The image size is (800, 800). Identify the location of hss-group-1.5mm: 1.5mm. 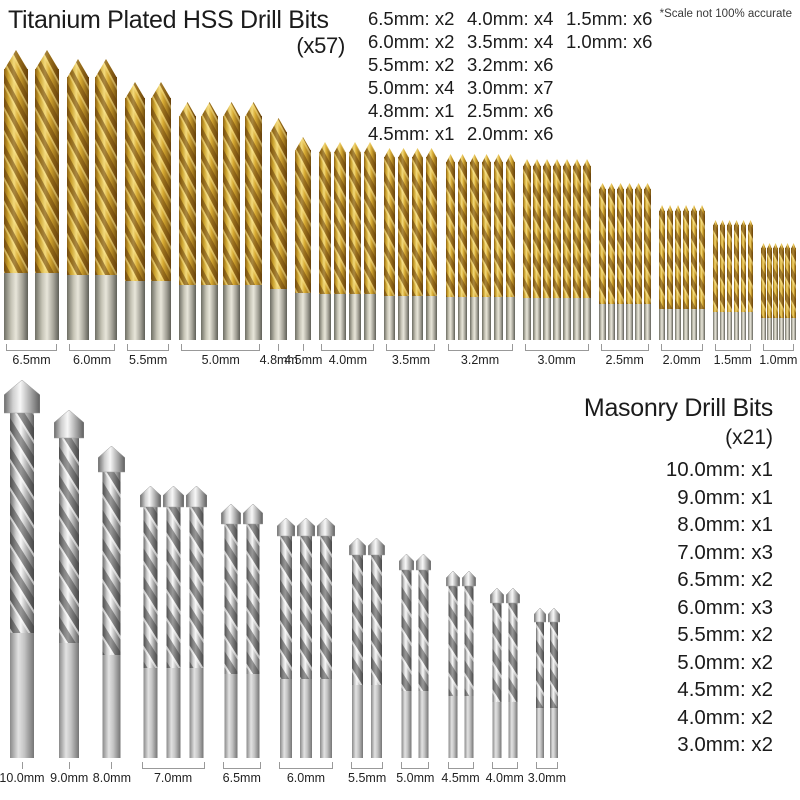
(732, 294).